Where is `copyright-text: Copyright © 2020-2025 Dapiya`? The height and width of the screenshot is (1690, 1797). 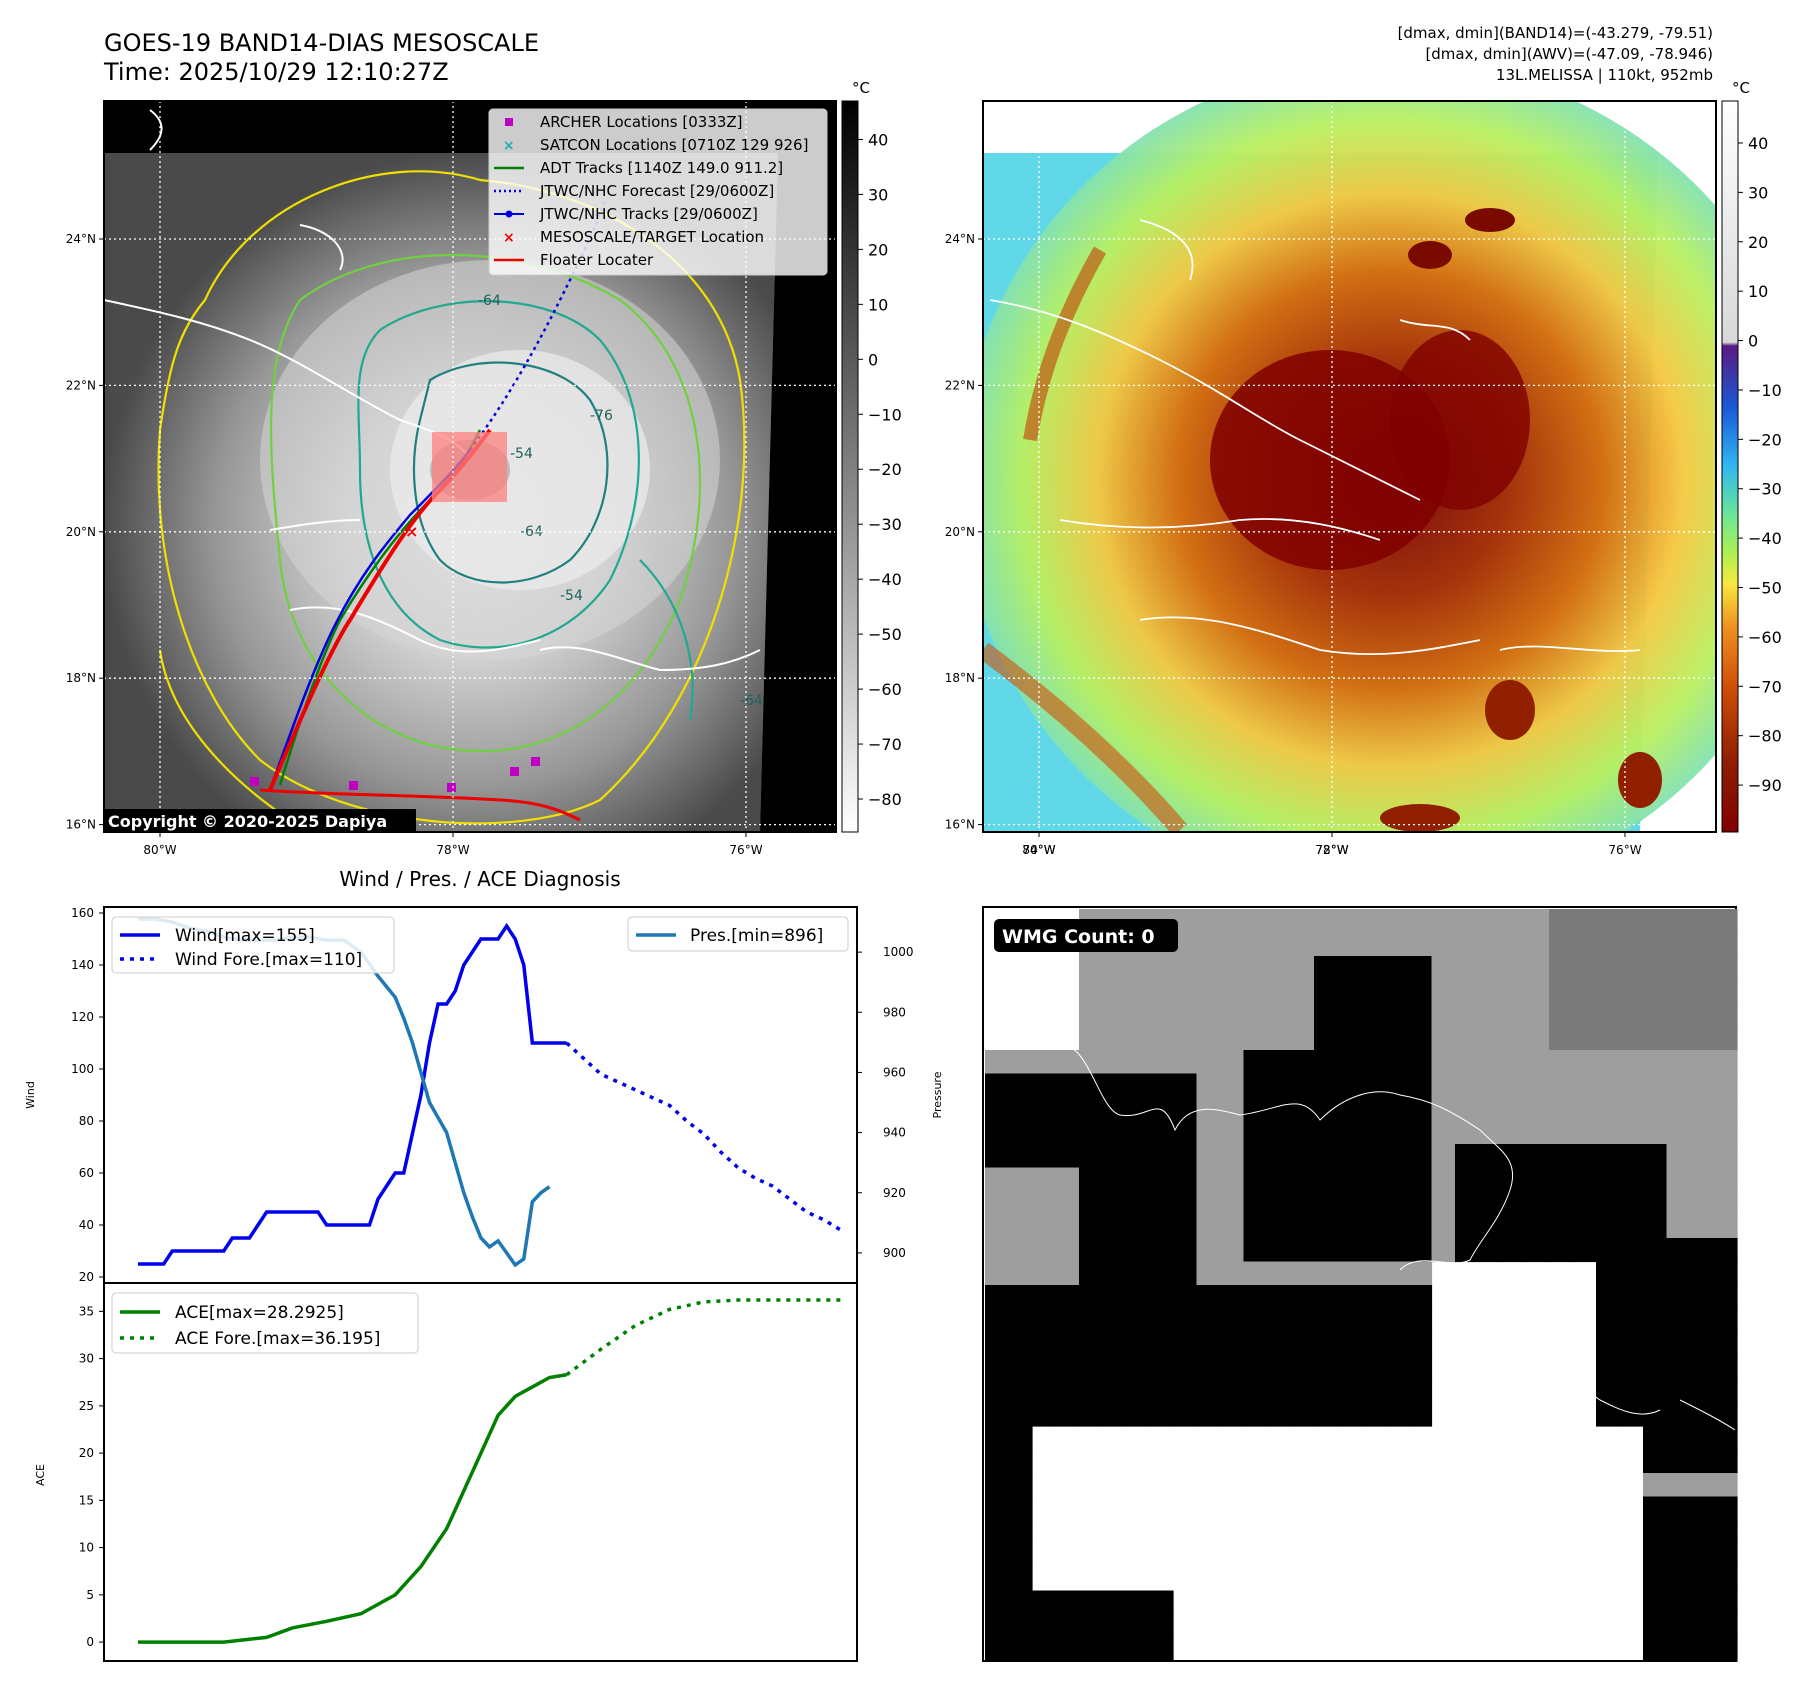 copyright-text: Copyright © 2020-2025 Dapiya is located at coordinates (247, 821).